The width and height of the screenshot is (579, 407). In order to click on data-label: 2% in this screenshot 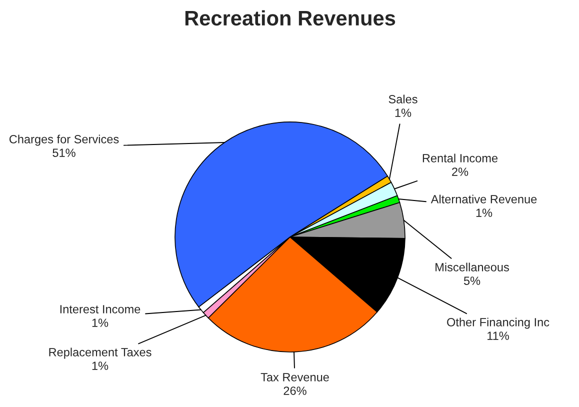, I will do `click(460, 172)`.